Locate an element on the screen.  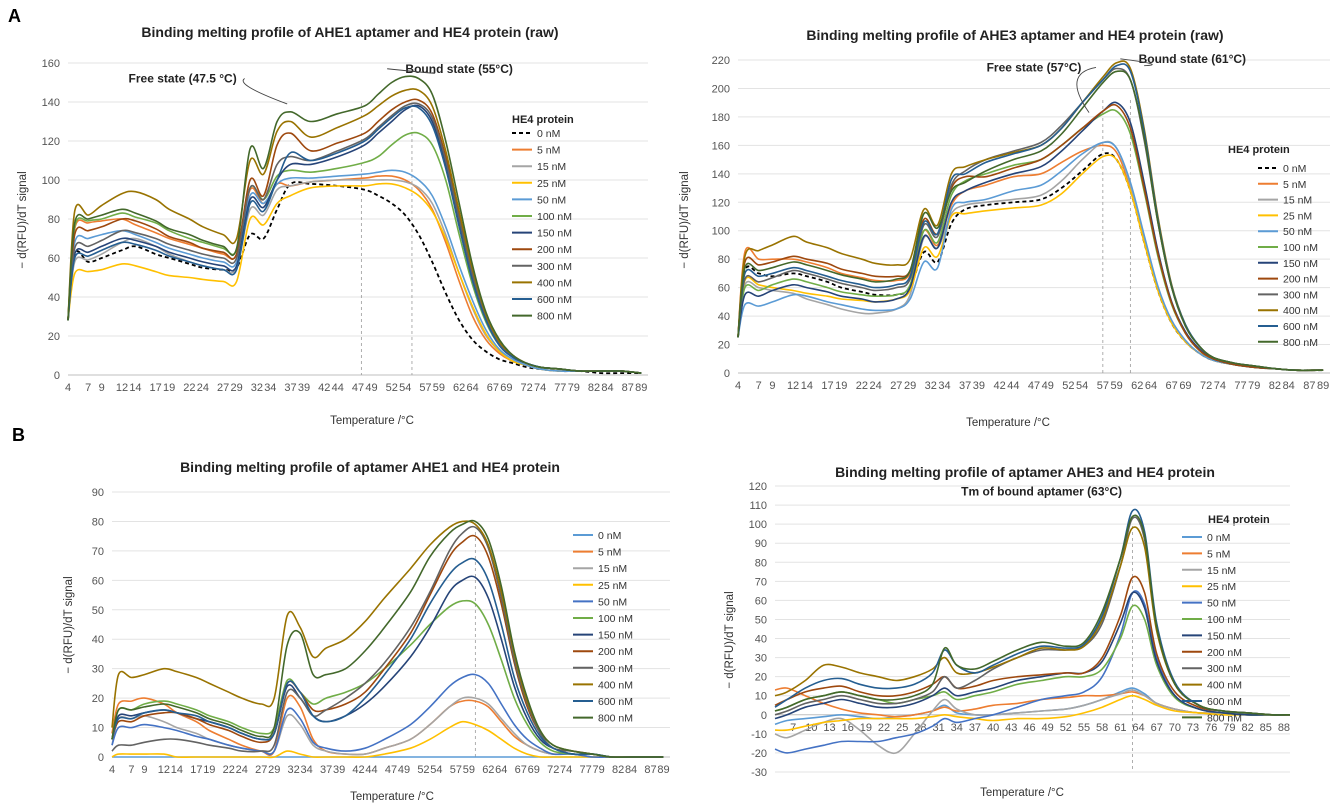
x-tick-label: 59 is located at coordinates (1116, 386).